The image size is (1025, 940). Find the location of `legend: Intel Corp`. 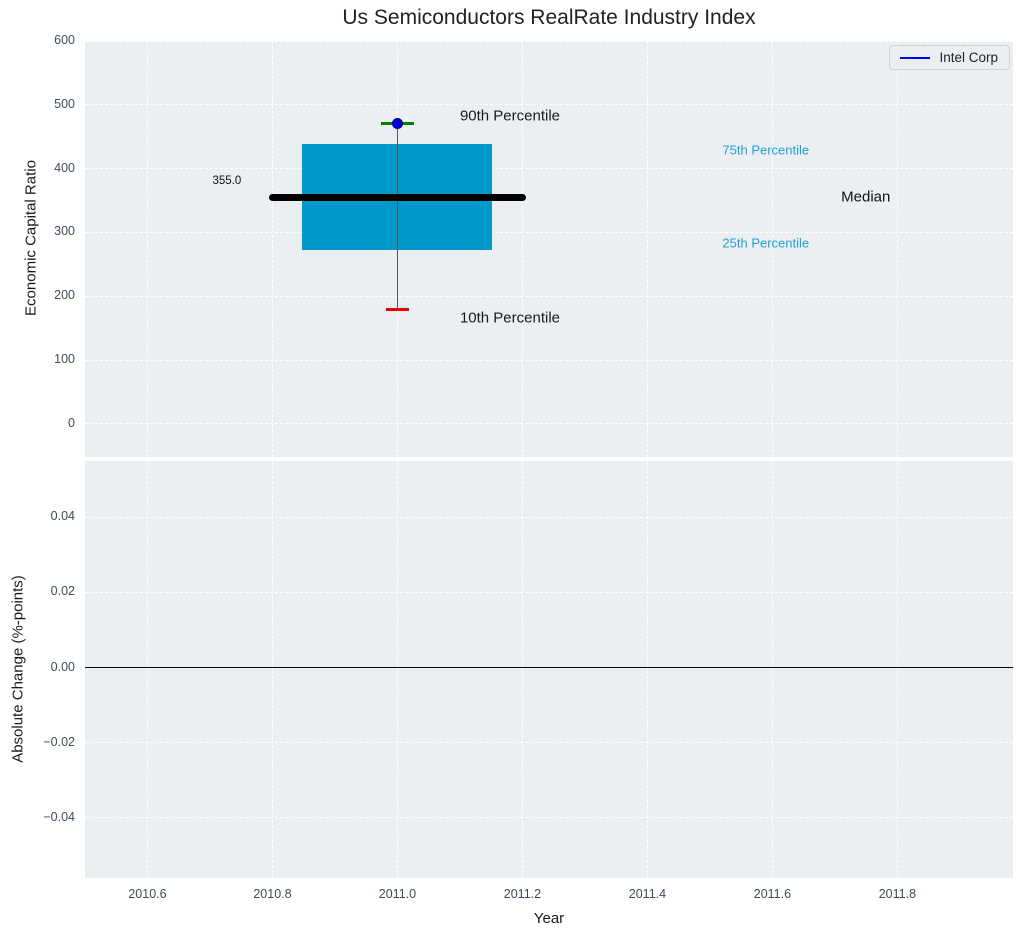

legend: Intel Corp is located at coordinates (949, 57).